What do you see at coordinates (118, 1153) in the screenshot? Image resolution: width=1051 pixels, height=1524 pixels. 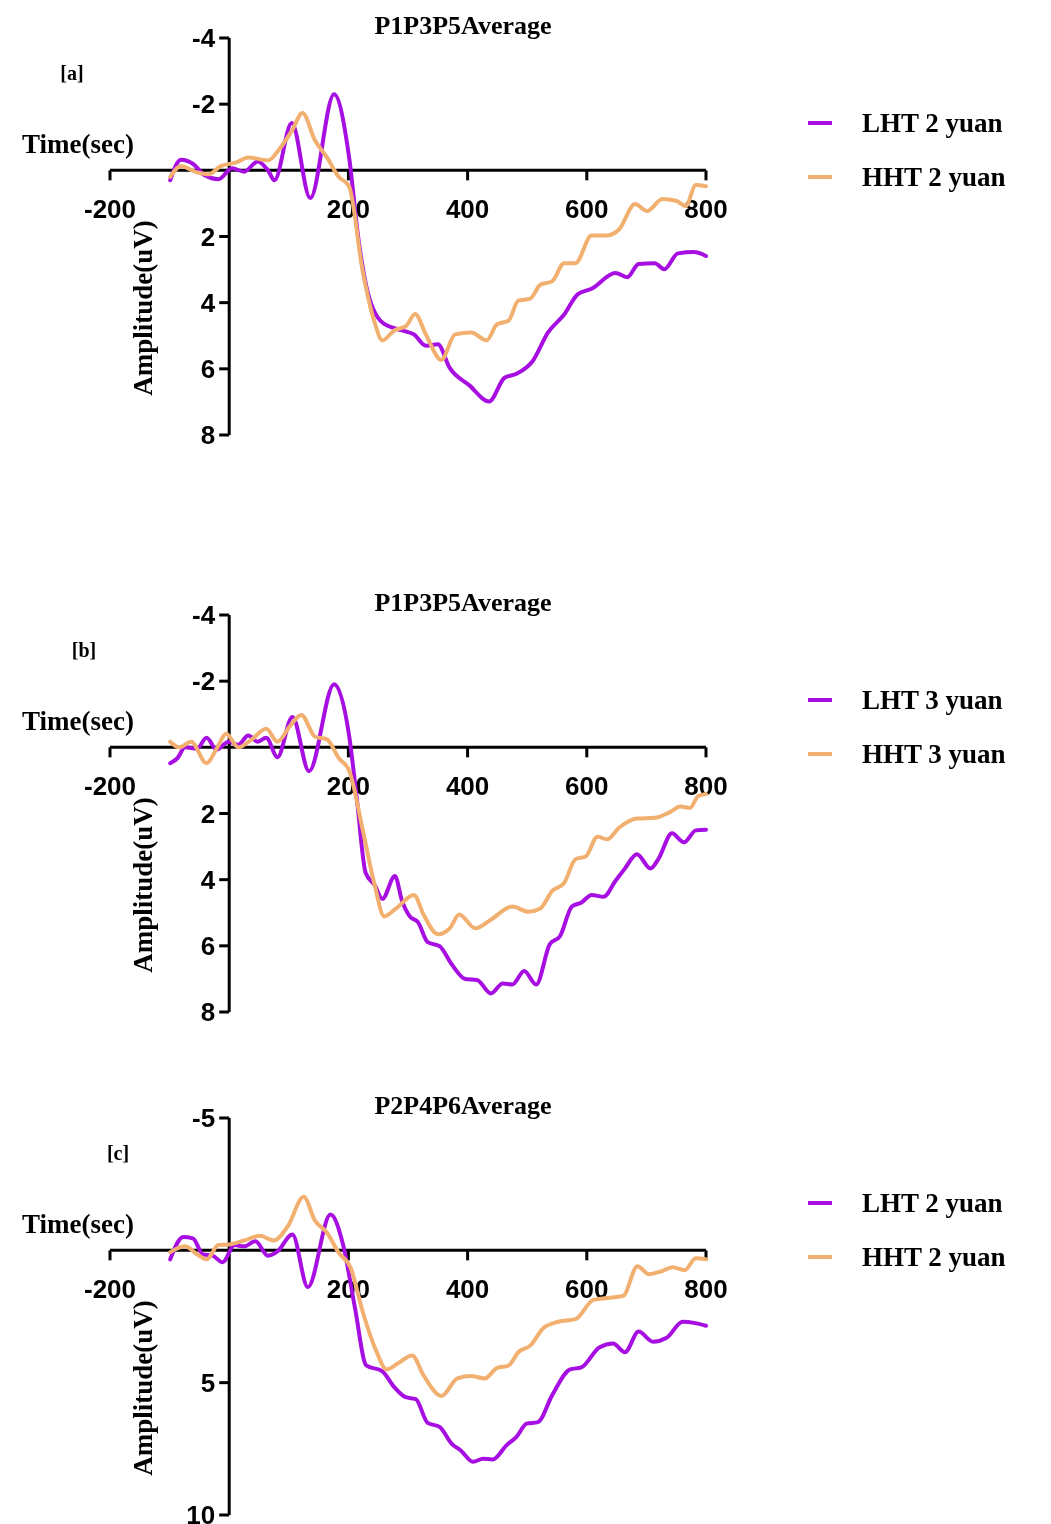 I see `annotation: [c]` at bounding box center [118, 1153].